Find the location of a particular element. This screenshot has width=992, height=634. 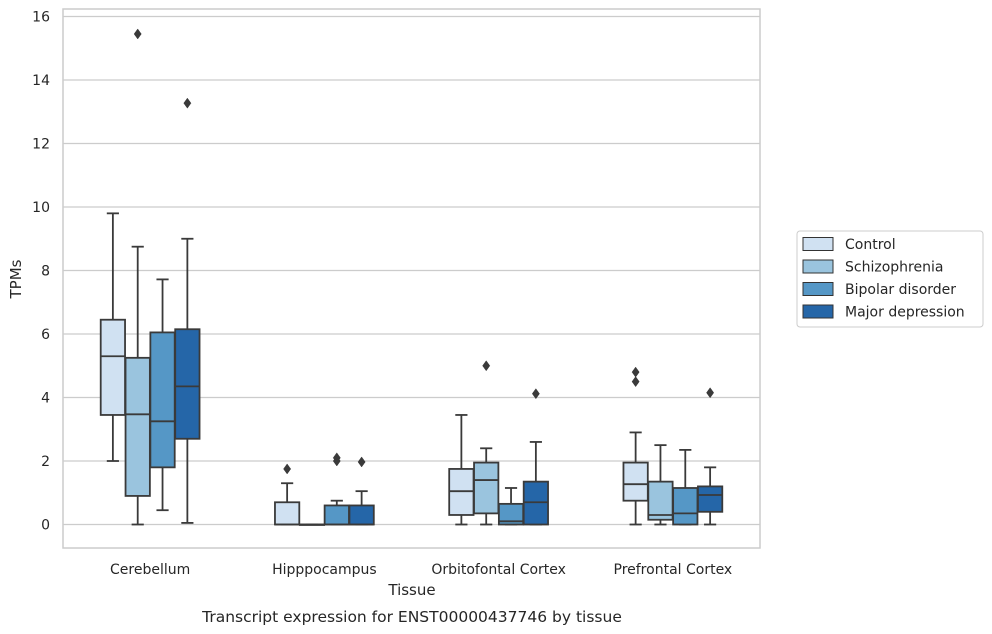

legend-label: Schizophrenia is located at coordinates (894, 268).